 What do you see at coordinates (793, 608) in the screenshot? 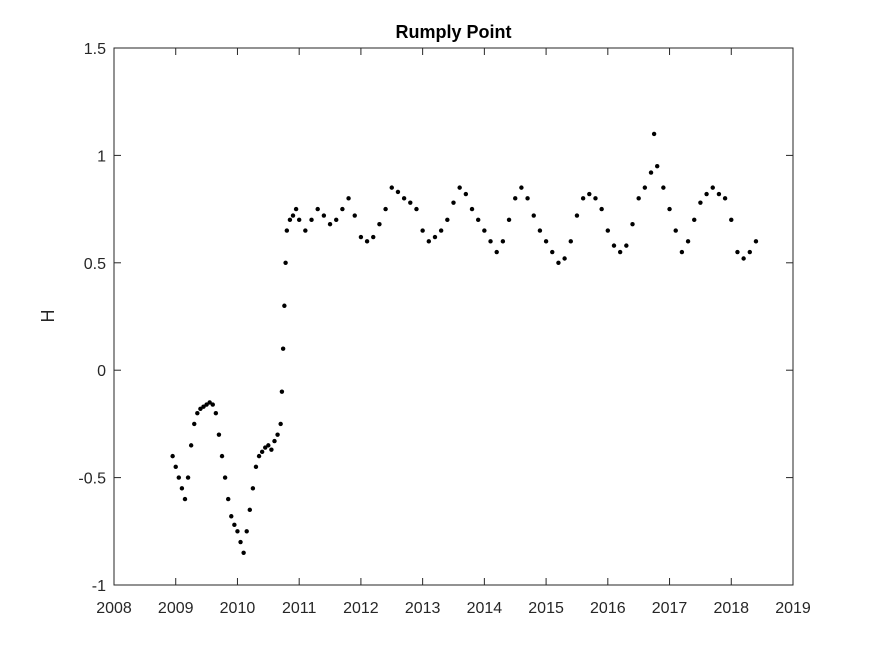
I see `x-tick-label: 2019` at bounding box center [793, 608].